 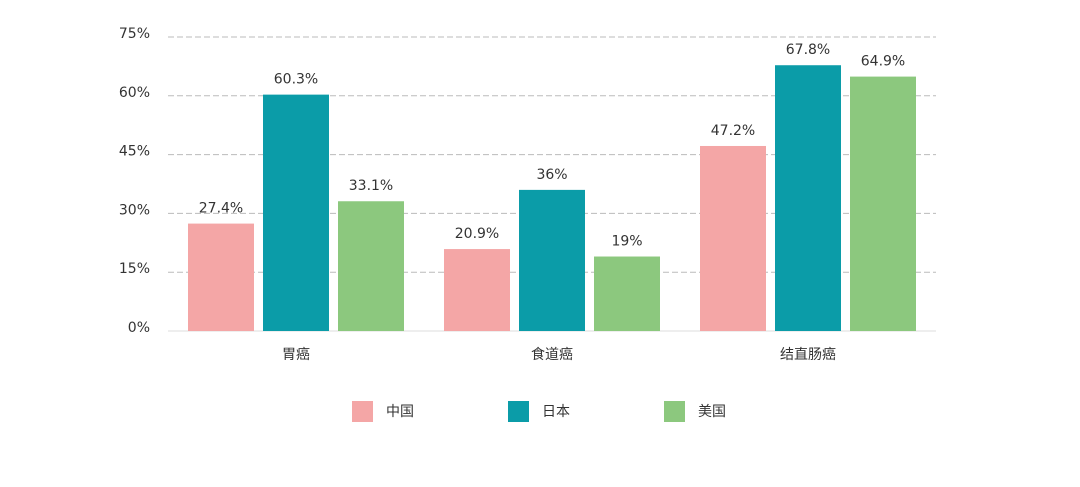 What do you see at coordinates (371, 186) in the screenshot?
I see `value-label: 33.1%` at bounding box center [371, 186].